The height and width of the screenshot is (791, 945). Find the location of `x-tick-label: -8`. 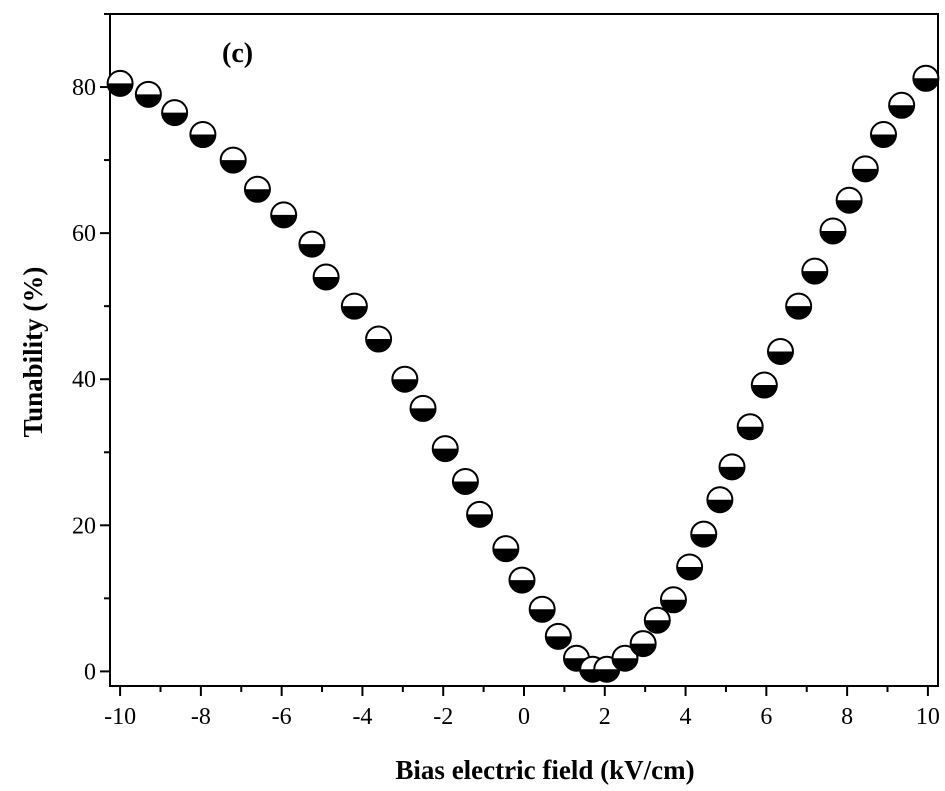

x-tick-label: -8 is located at coordinates (201, 717).